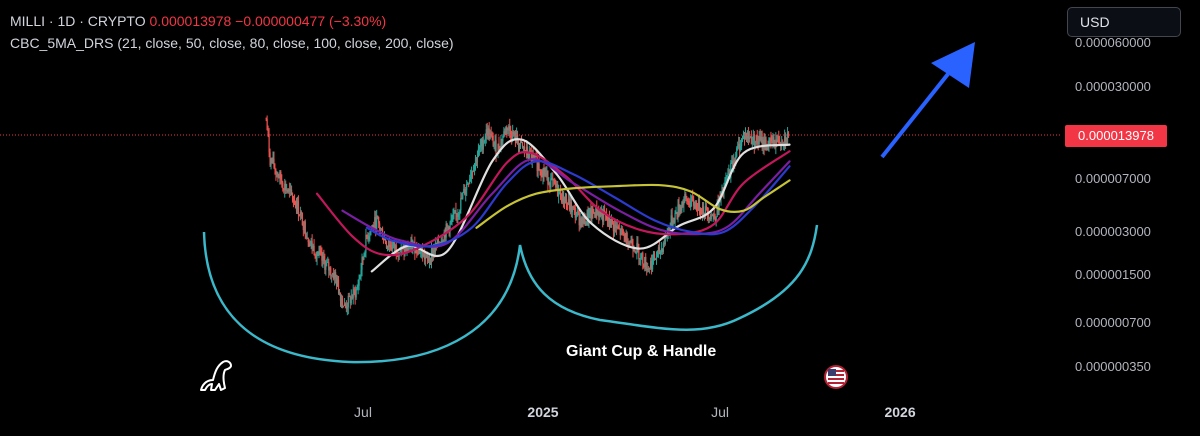  I want to click on tradingview-dino-icon, so click(216, 375).